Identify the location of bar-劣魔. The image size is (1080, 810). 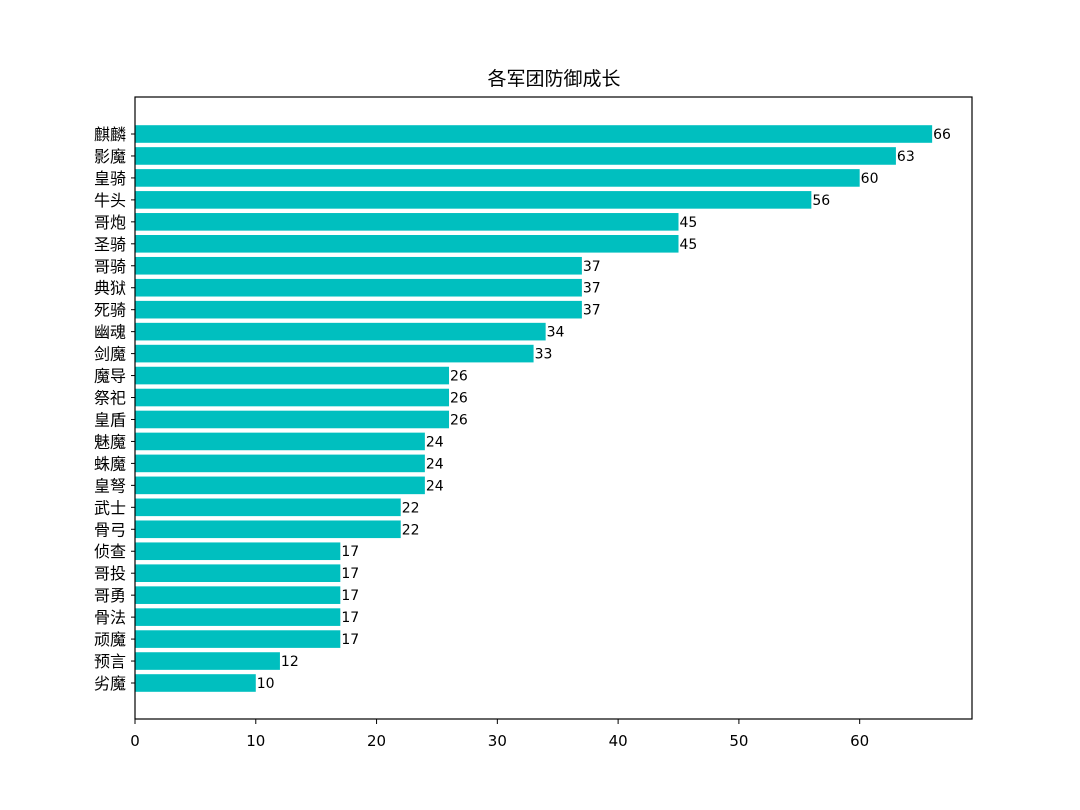
(195, 683).